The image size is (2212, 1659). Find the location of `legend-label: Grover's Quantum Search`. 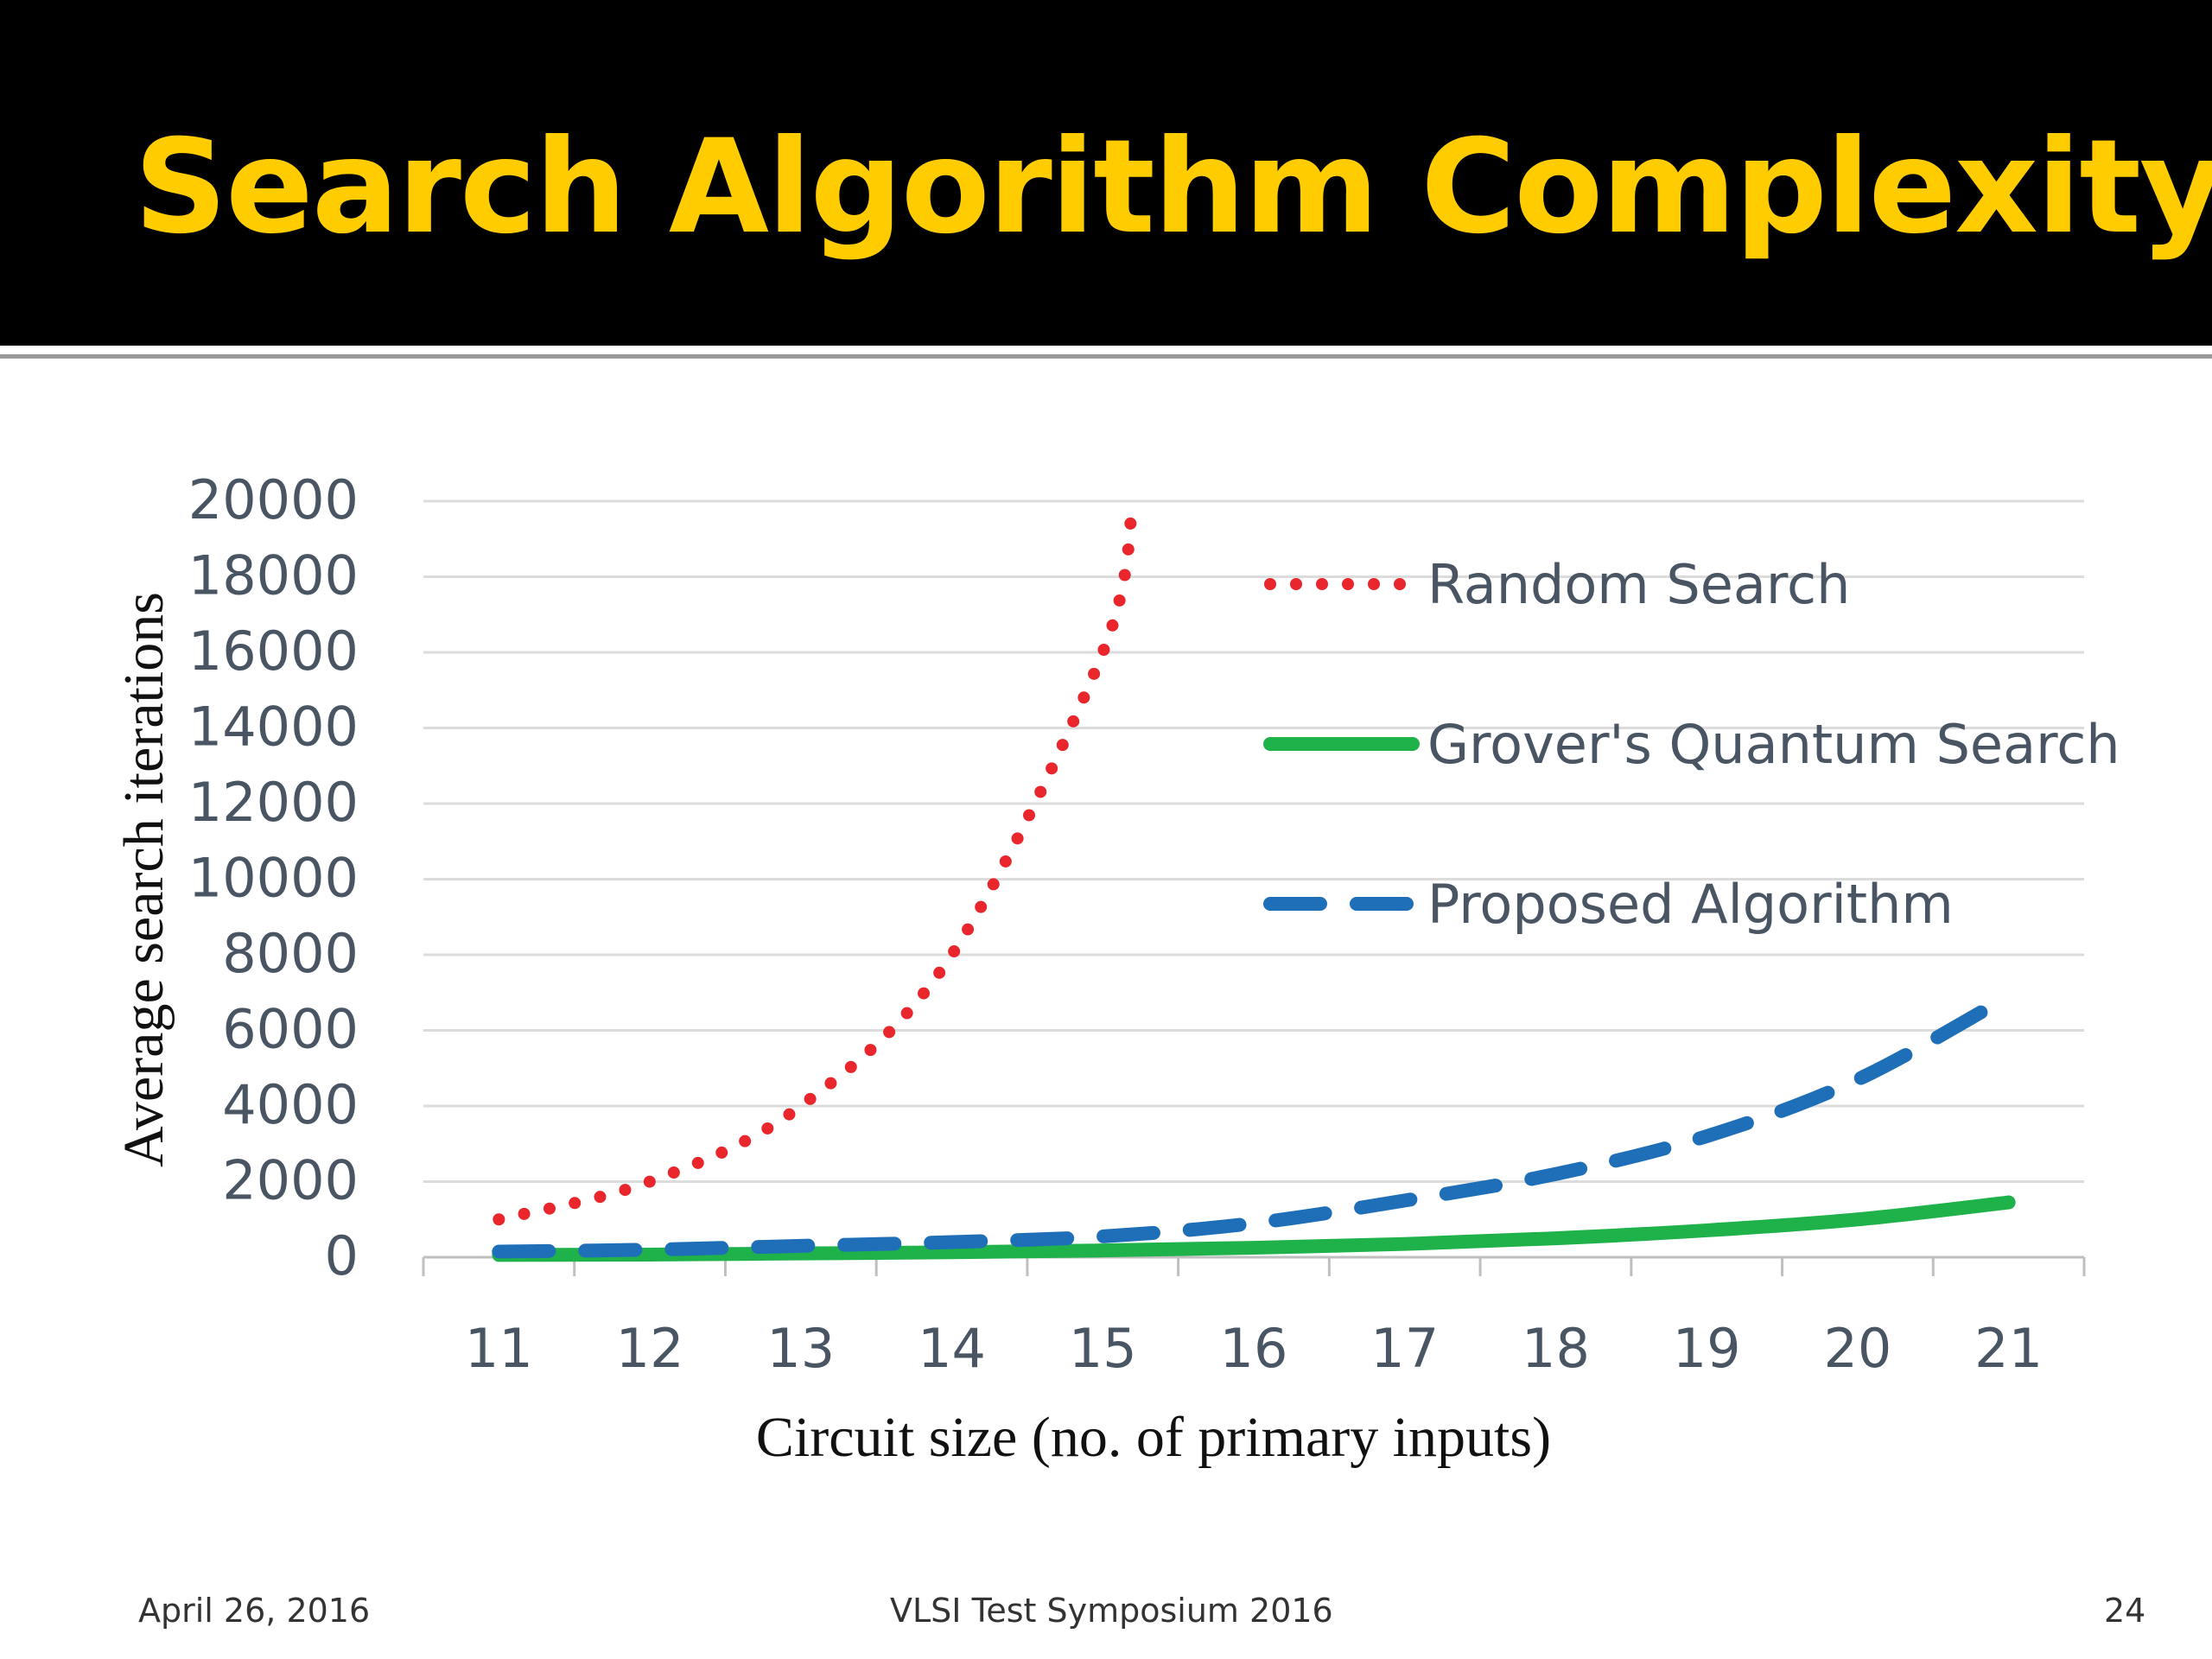

legend-label: Grover's Quantum Search is located at coordinates (1773, 744).